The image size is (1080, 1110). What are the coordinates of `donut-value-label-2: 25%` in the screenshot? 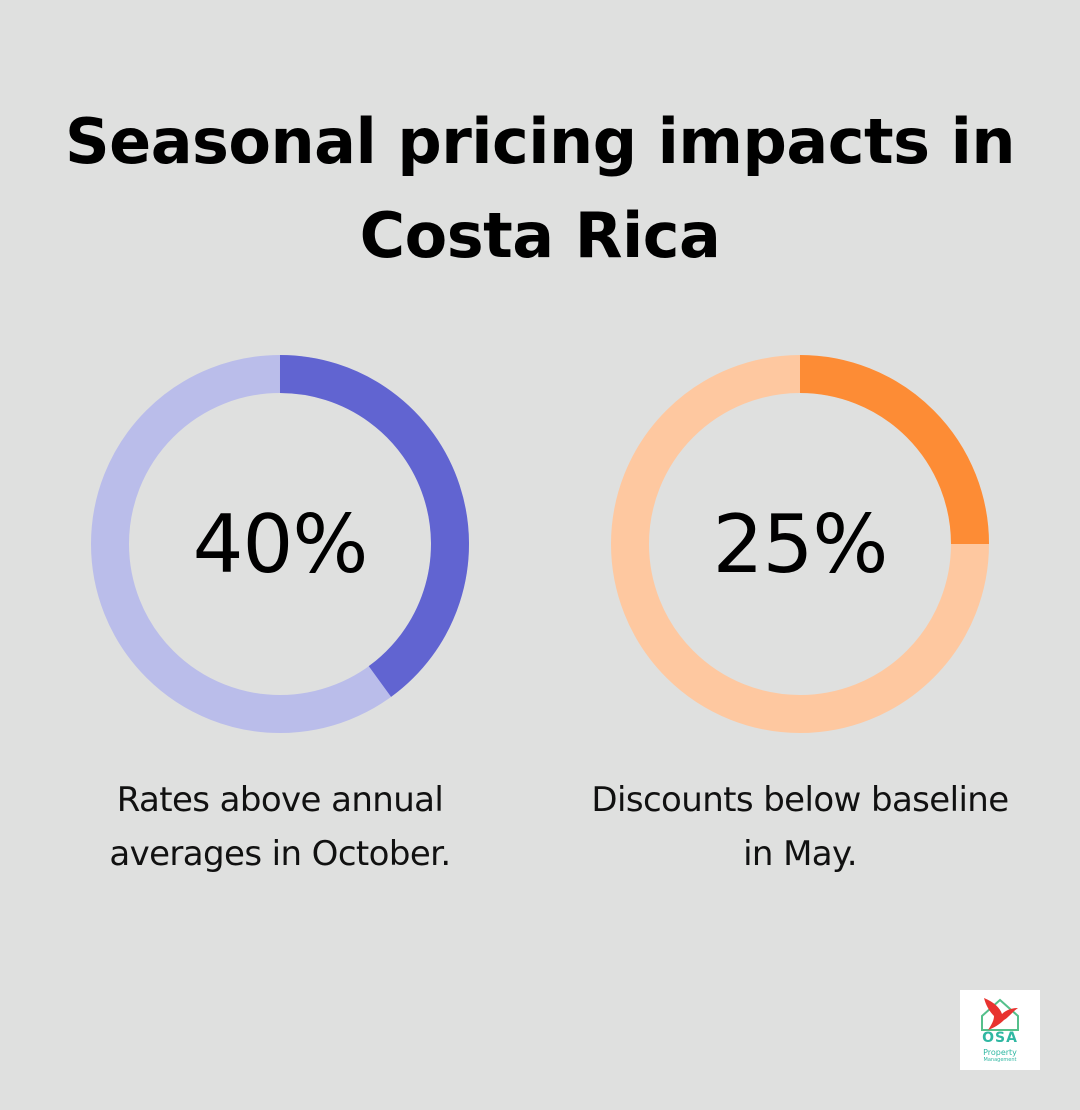 It's located at (800, 544).